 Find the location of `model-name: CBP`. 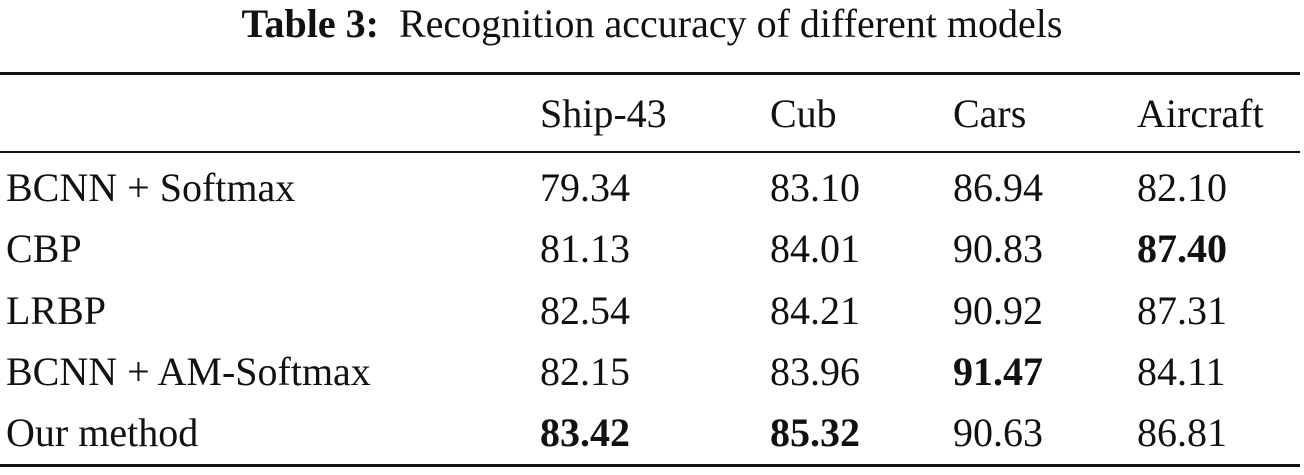

model-name: CBP is located at coordinates (44, 248).